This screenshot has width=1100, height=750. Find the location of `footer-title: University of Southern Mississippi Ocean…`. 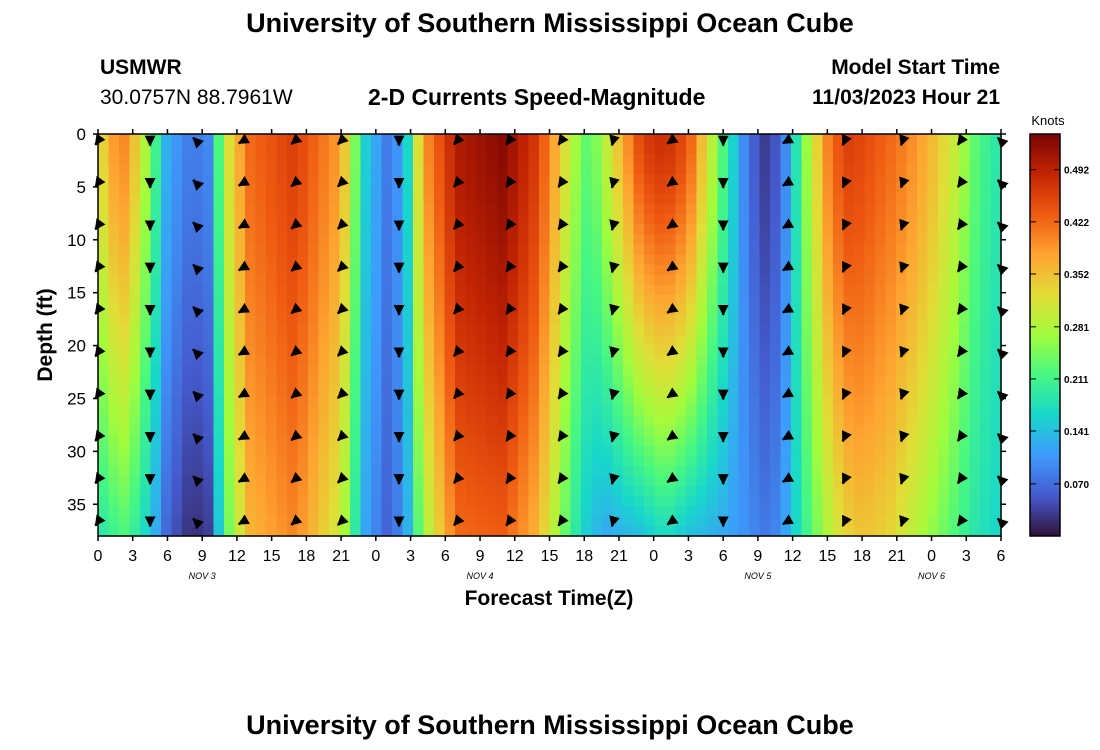

footer-title: University of Southern Mississippi Ocean… is located at coordinates (550, 725).